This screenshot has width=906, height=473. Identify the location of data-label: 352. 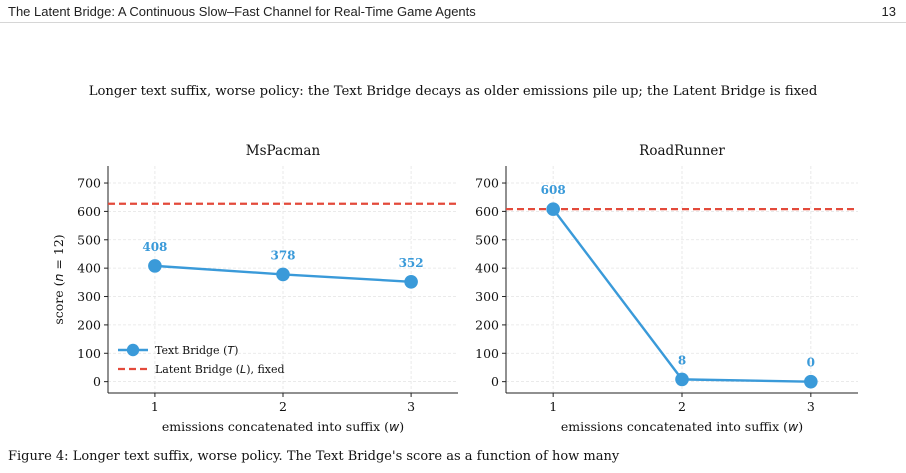
(411, 263).